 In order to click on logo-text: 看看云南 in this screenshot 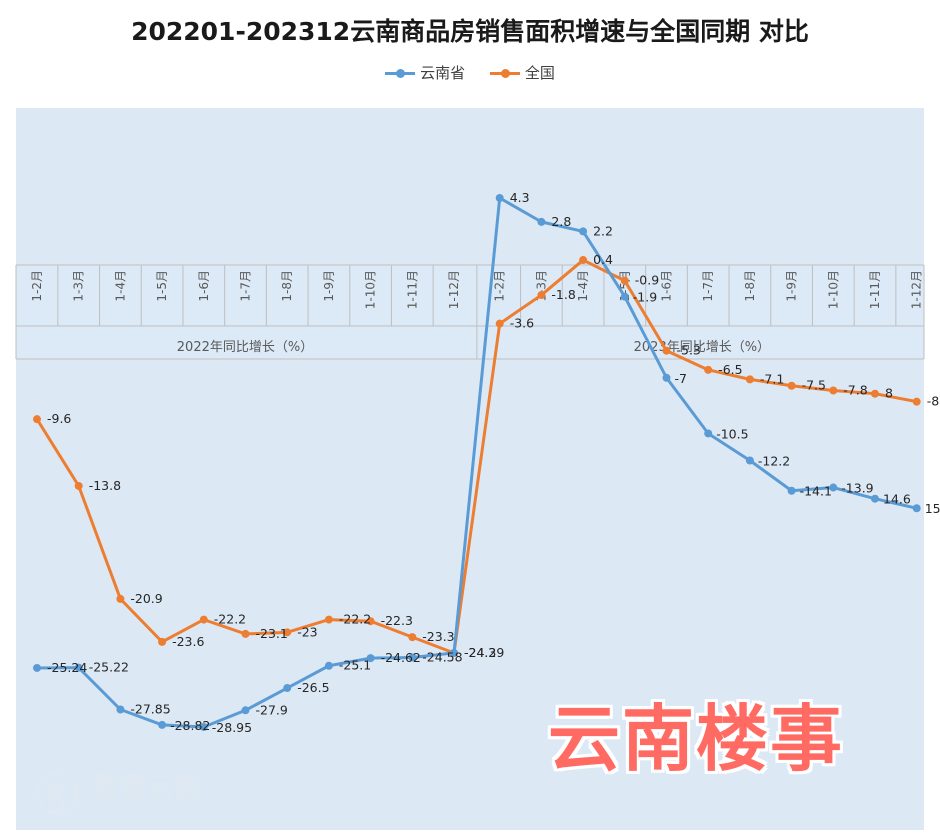, I will do `click(146, 786)`.